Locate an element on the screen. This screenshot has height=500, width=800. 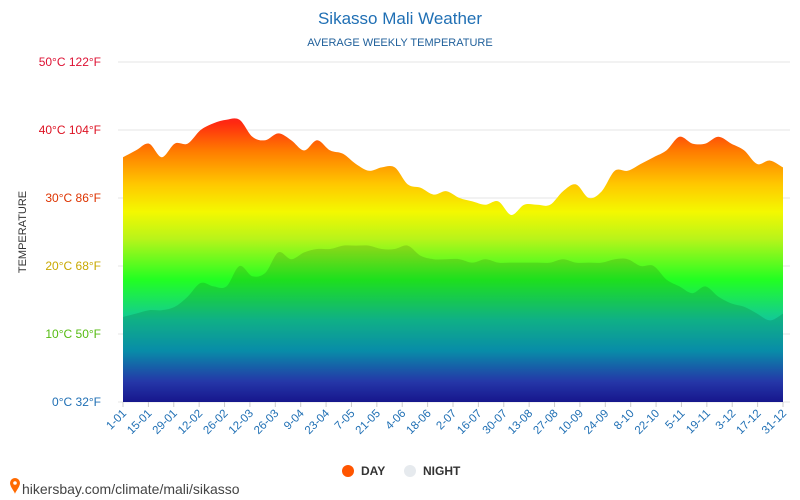
x-tick-label: 10-09 is located at coordinates (571, 422).